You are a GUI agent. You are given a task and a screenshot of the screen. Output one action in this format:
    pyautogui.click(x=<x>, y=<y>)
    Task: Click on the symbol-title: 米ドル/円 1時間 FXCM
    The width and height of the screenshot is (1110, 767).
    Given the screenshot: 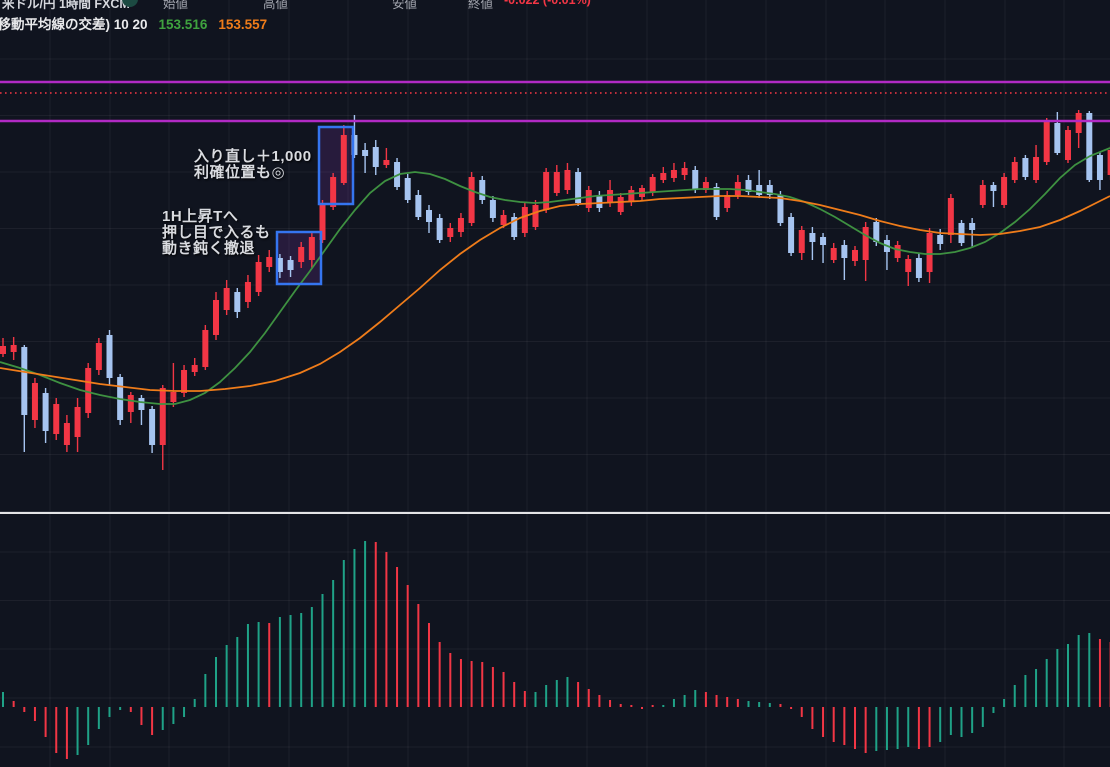 What is the action you would take?
    pyautogui.click(x=66, y=5)
    